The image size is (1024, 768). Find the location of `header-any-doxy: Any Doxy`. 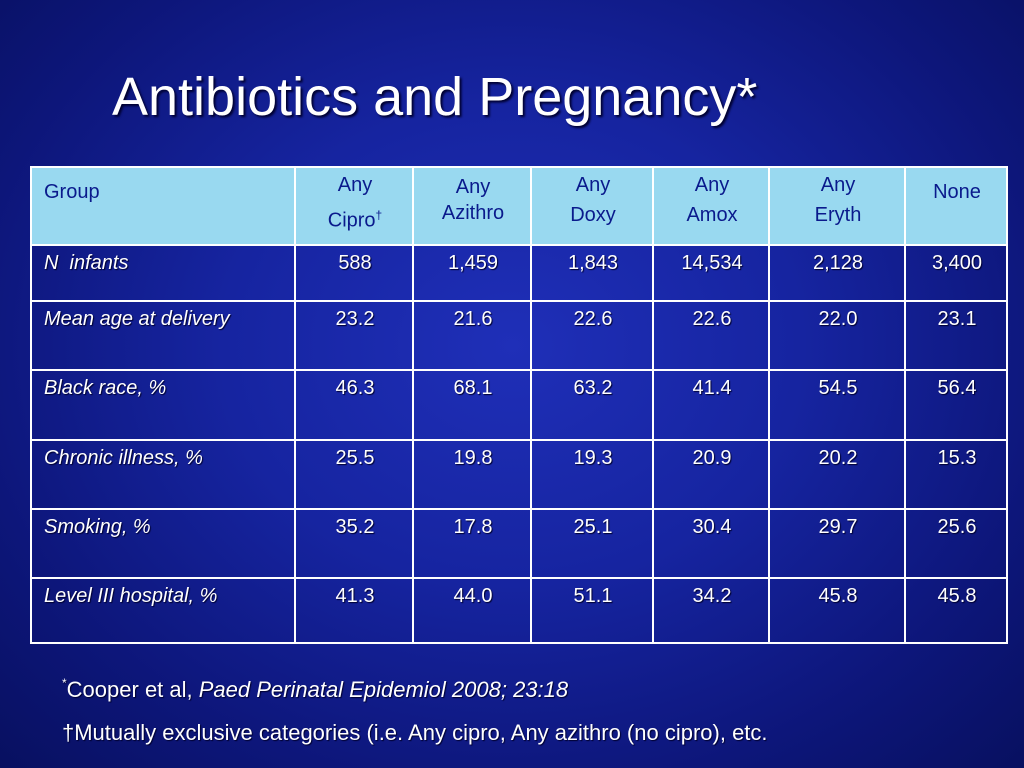

header-any-doxy: Any Doxy is located at coordinates (592, 206).